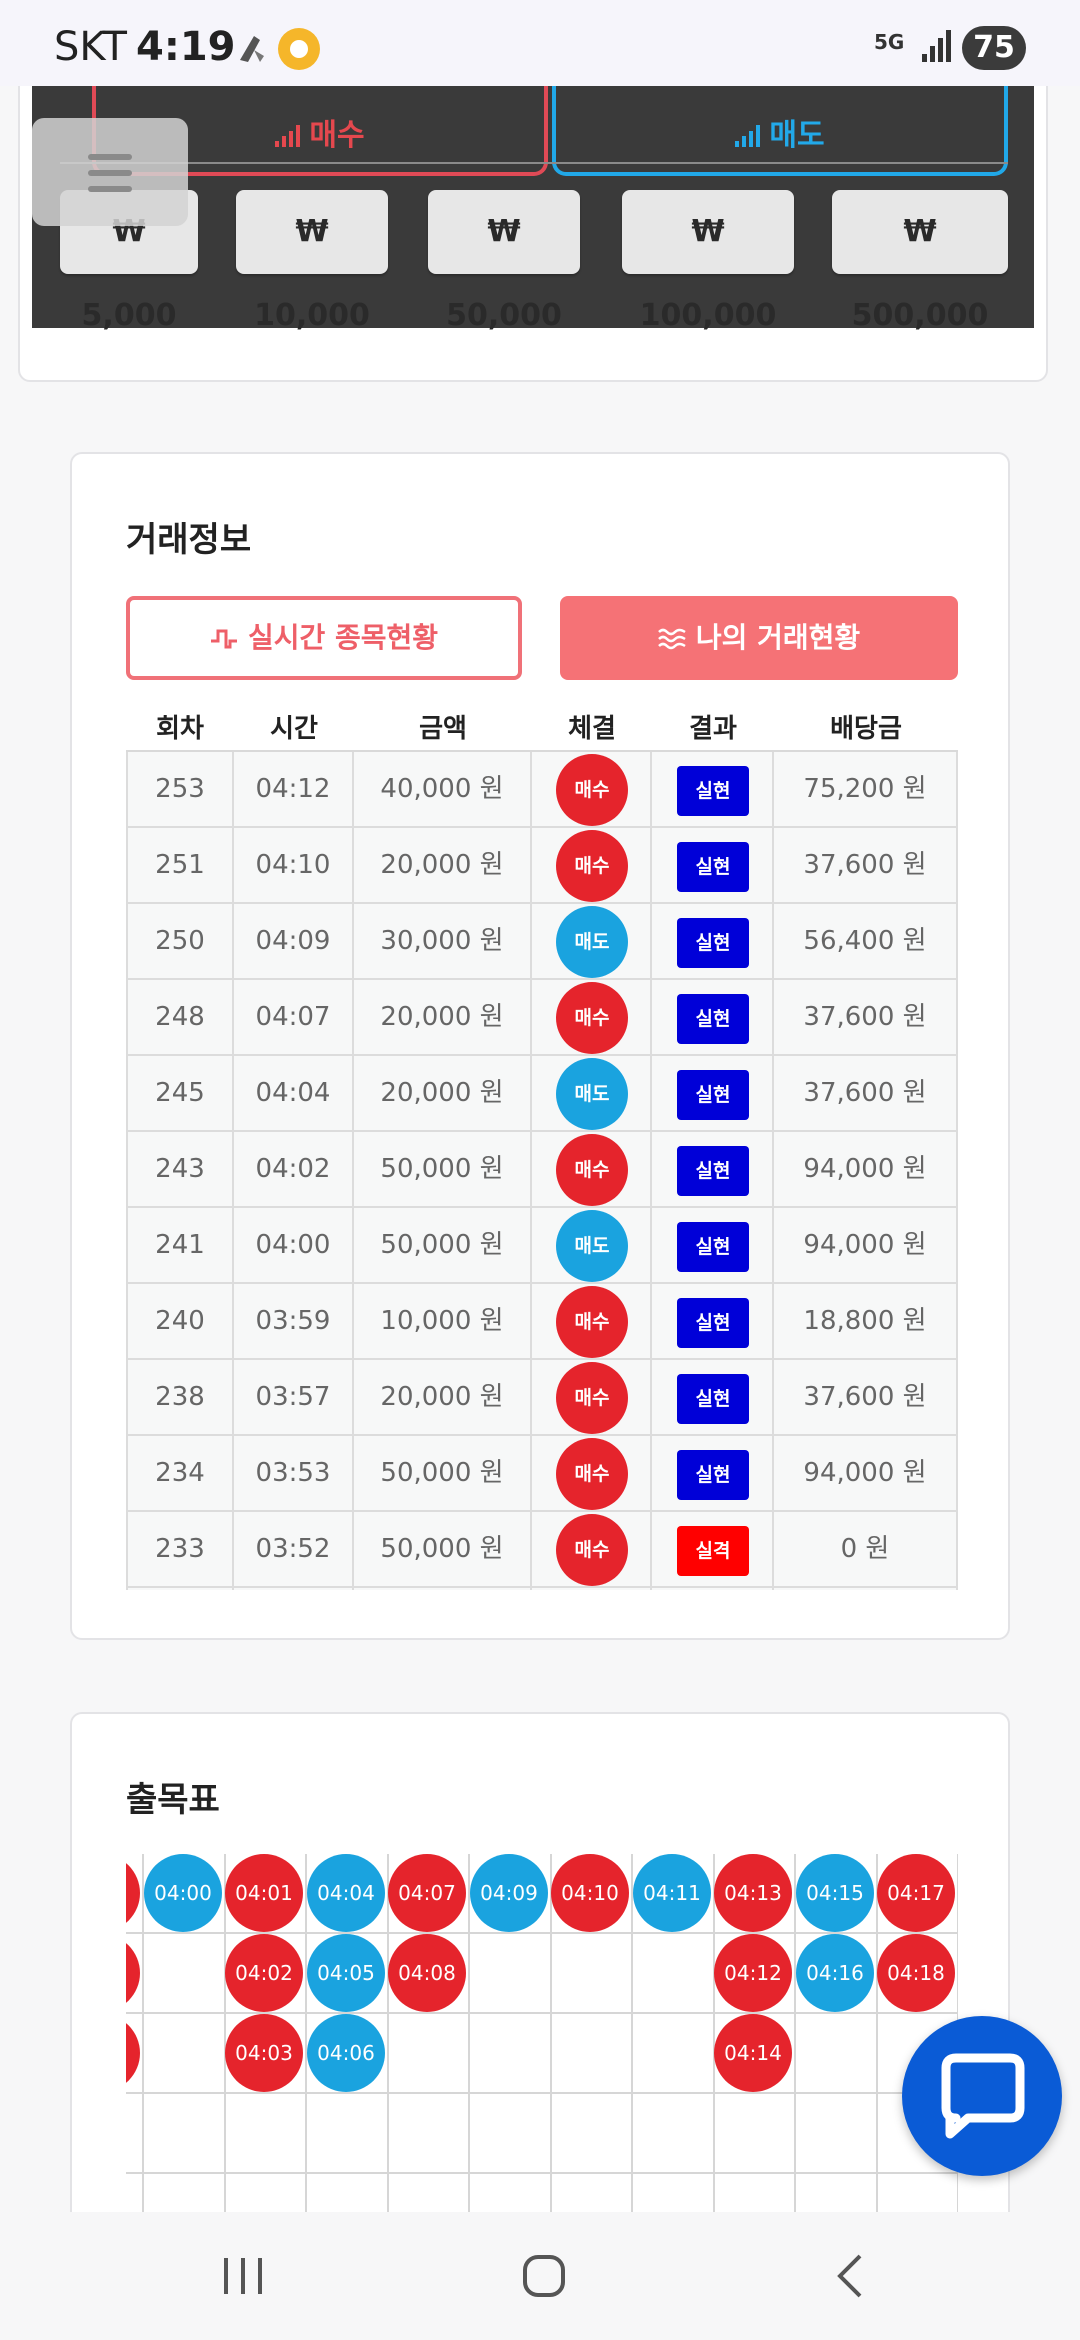 This screenshot has height=2340, width=1080. Describe the element at coordinates (753, 1973) in the screenshot. I see `result-dot: 04:12` at that location.